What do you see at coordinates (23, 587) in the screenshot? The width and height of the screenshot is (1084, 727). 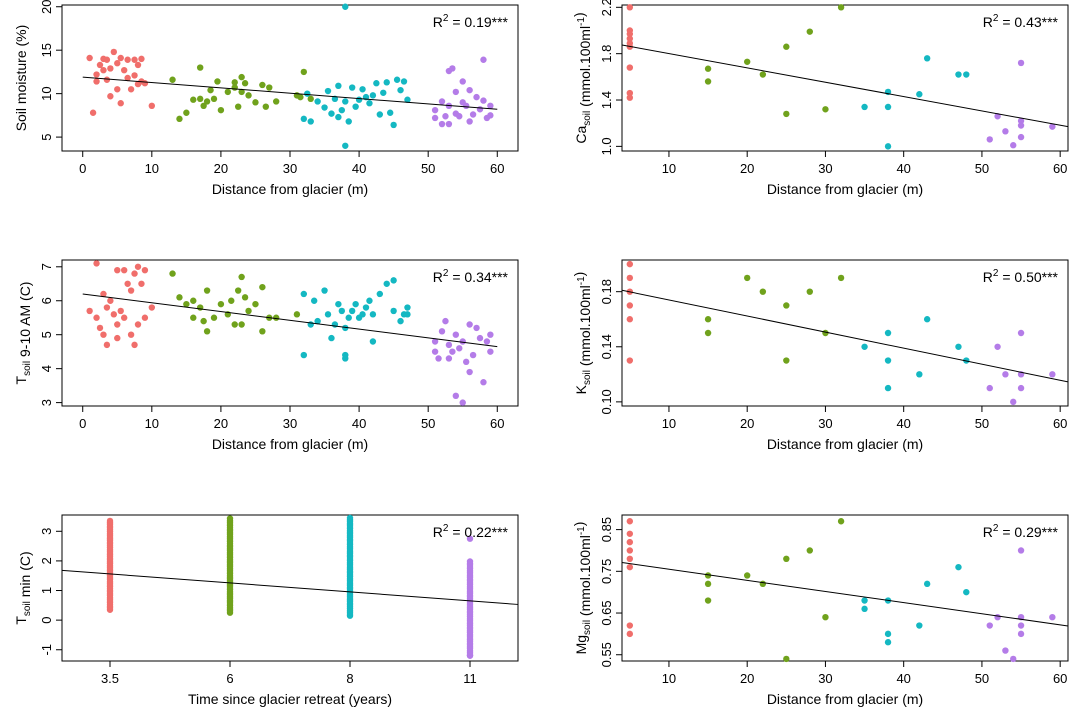 I see `y-axis-label: Tsoil min (C)` at bounding box center [23, 587].